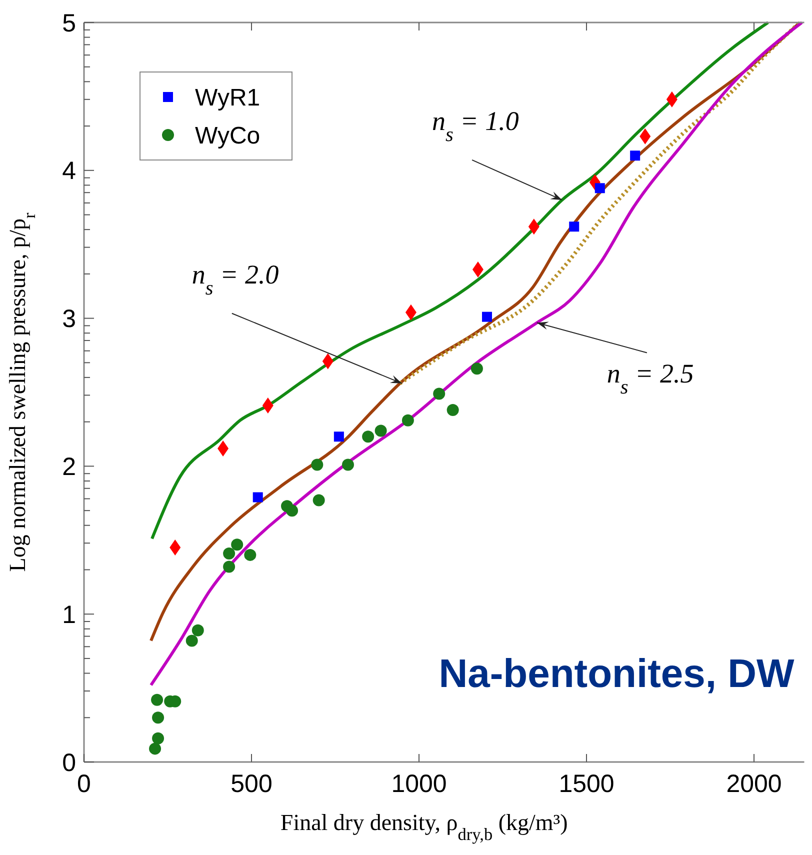  I want to click on y-tick-label: 2, so click(69, 466).